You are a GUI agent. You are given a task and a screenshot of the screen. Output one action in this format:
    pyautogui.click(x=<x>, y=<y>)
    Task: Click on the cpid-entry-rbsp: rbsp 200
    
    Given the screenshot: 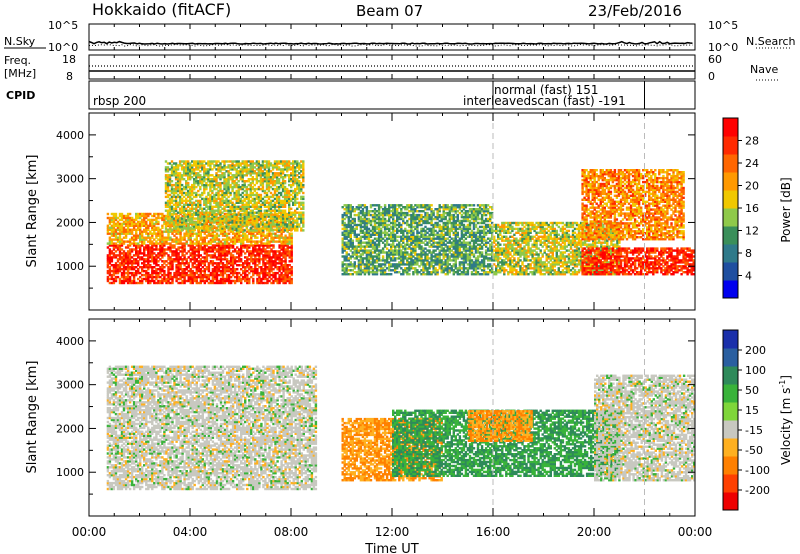 What is the action you would take?
    pyautogui.click(x=119, y=101)
    